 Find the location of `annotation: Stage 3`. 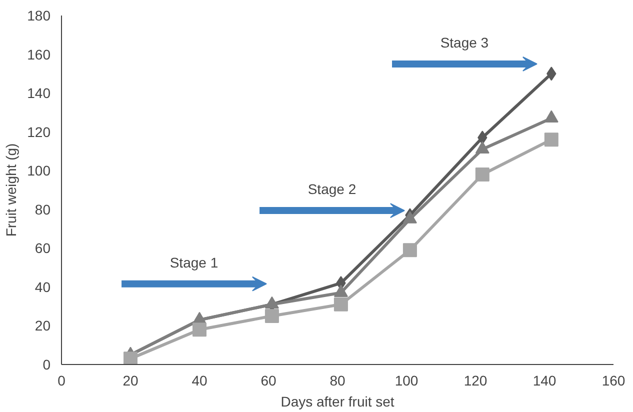

annotation: Stage 3 is located at coordinates (464, 42).